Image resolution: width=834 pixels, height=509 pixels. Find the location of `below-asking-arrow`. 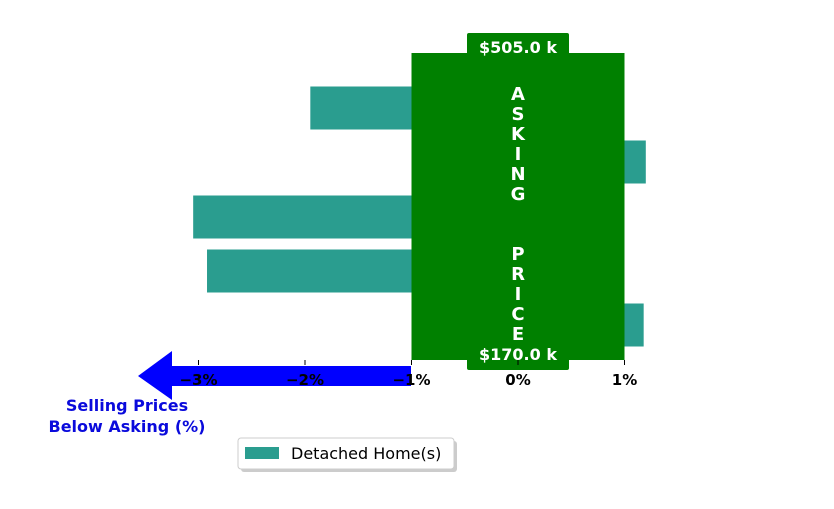

below-asking-arrow is located at coordinates (274, 375).